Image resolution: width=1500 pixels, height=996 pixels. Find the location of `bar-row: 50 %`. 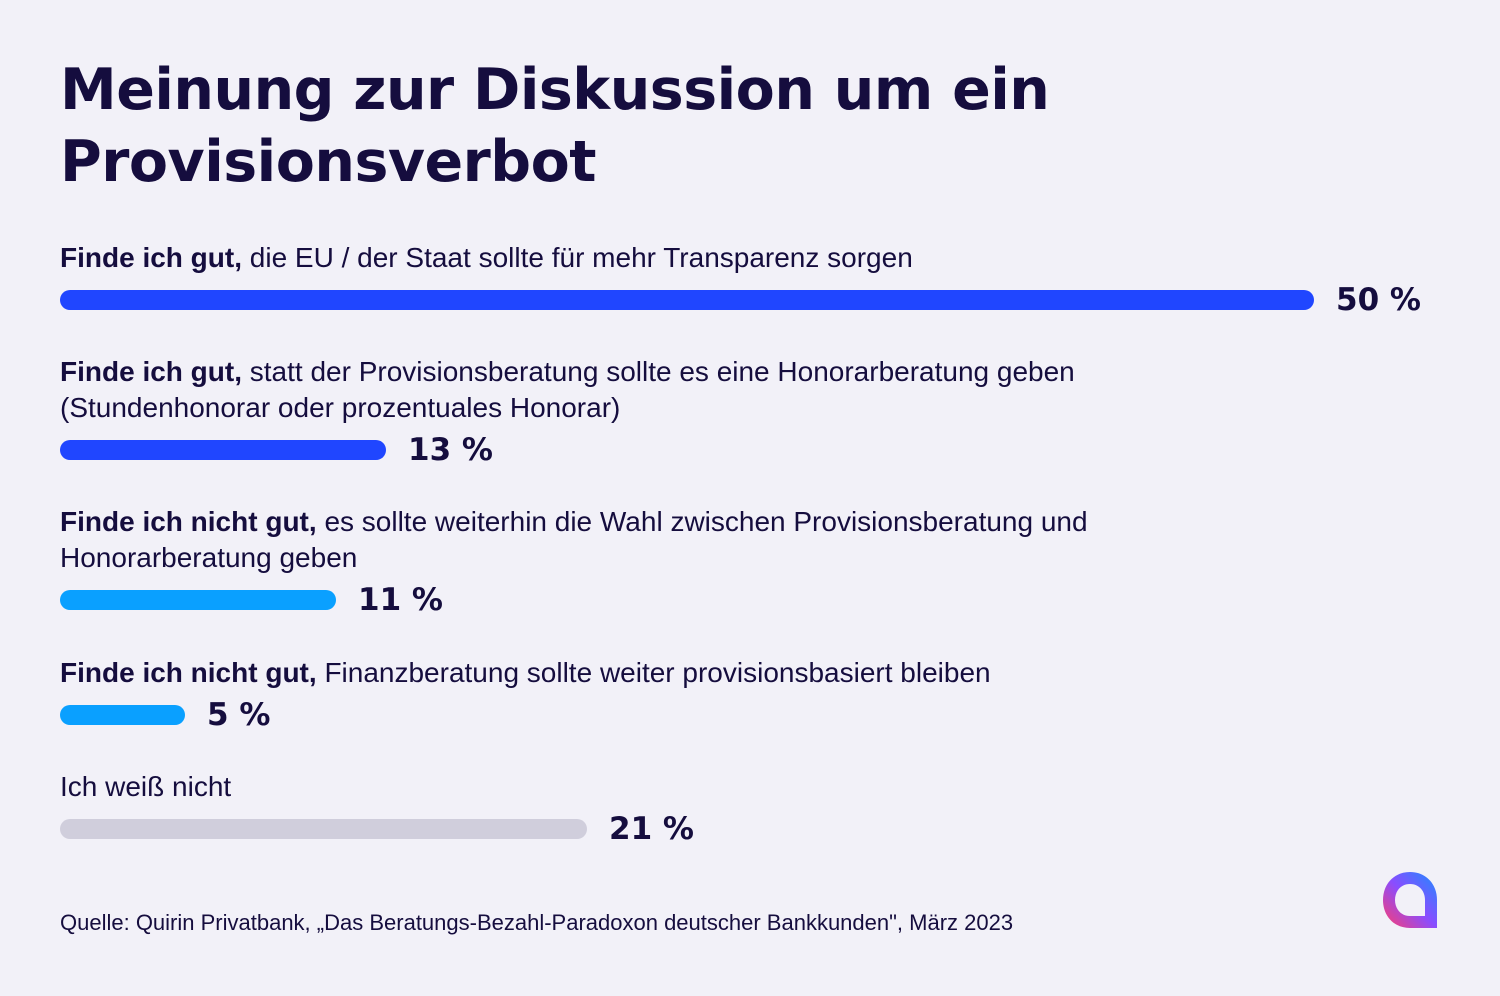

bar-row: 50 % is located at coordinates (770, 300).